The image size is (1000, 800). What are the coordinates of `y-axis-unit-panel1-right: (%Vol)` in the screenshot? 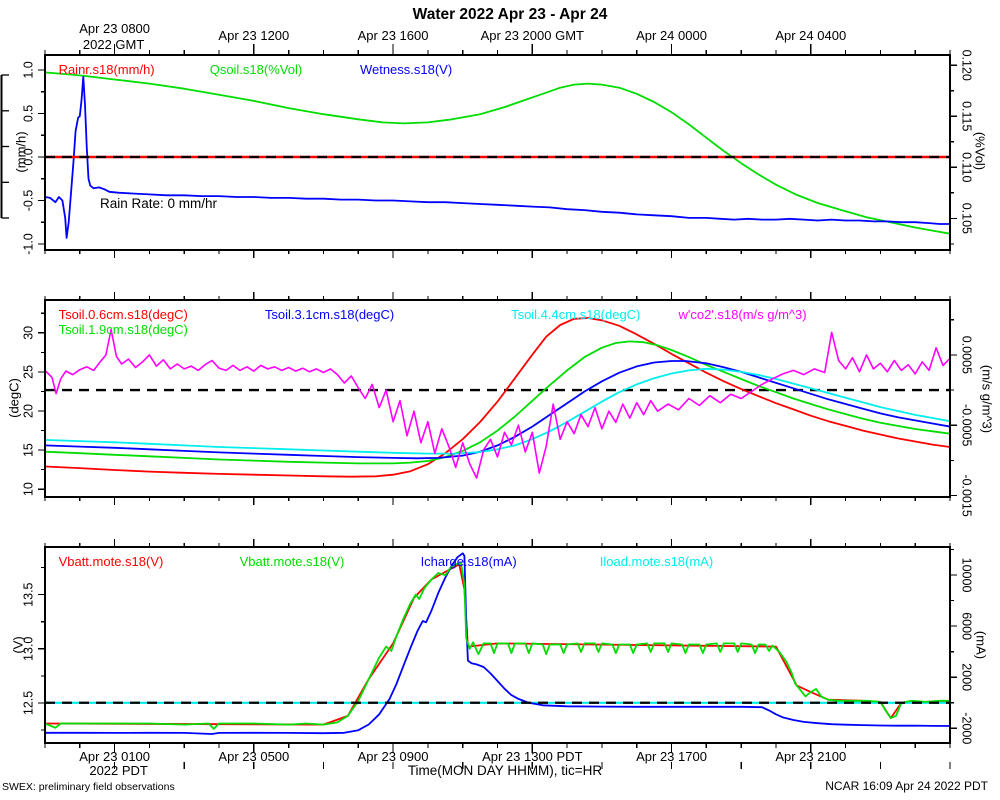 It's located at (980, 151).